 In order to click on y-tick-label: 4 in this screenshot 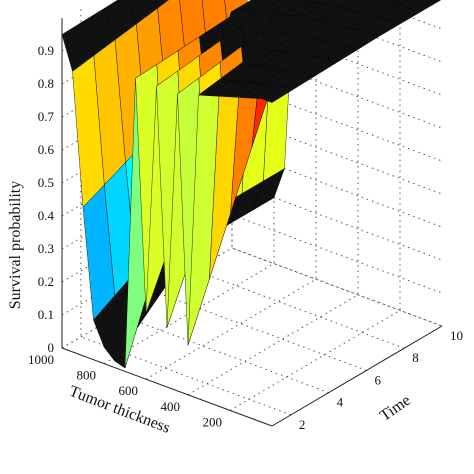, I will do `click(340, 402)`.